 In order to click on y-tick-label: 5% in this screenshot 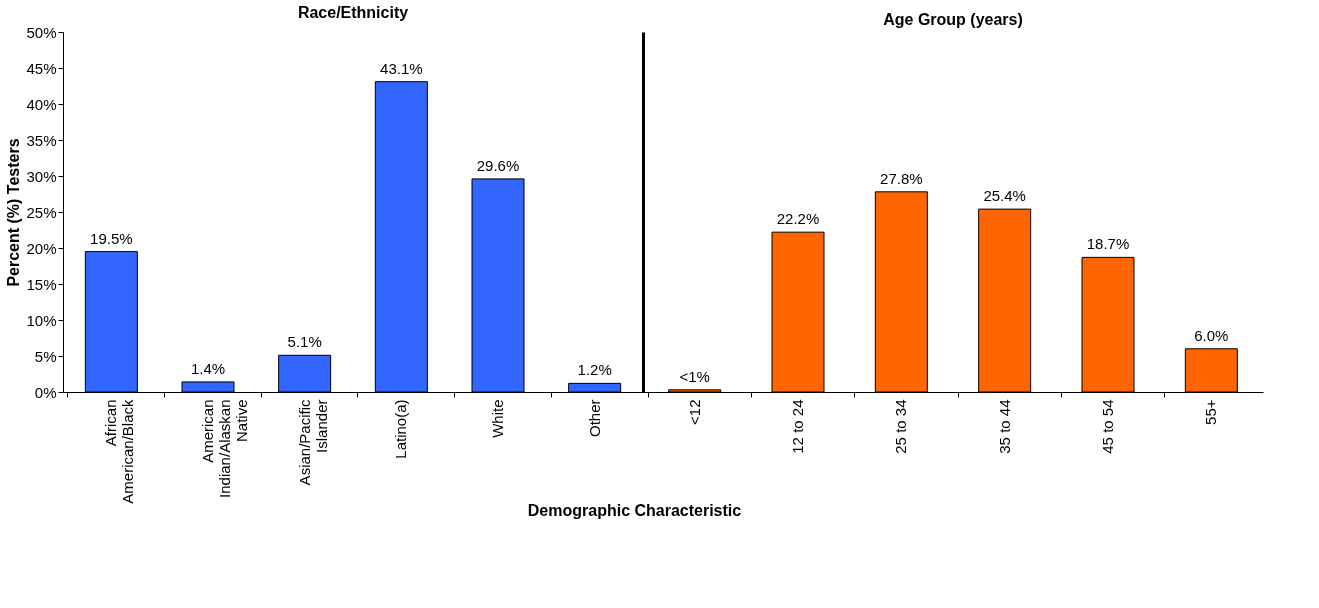, I will do `click(45, 356)`.